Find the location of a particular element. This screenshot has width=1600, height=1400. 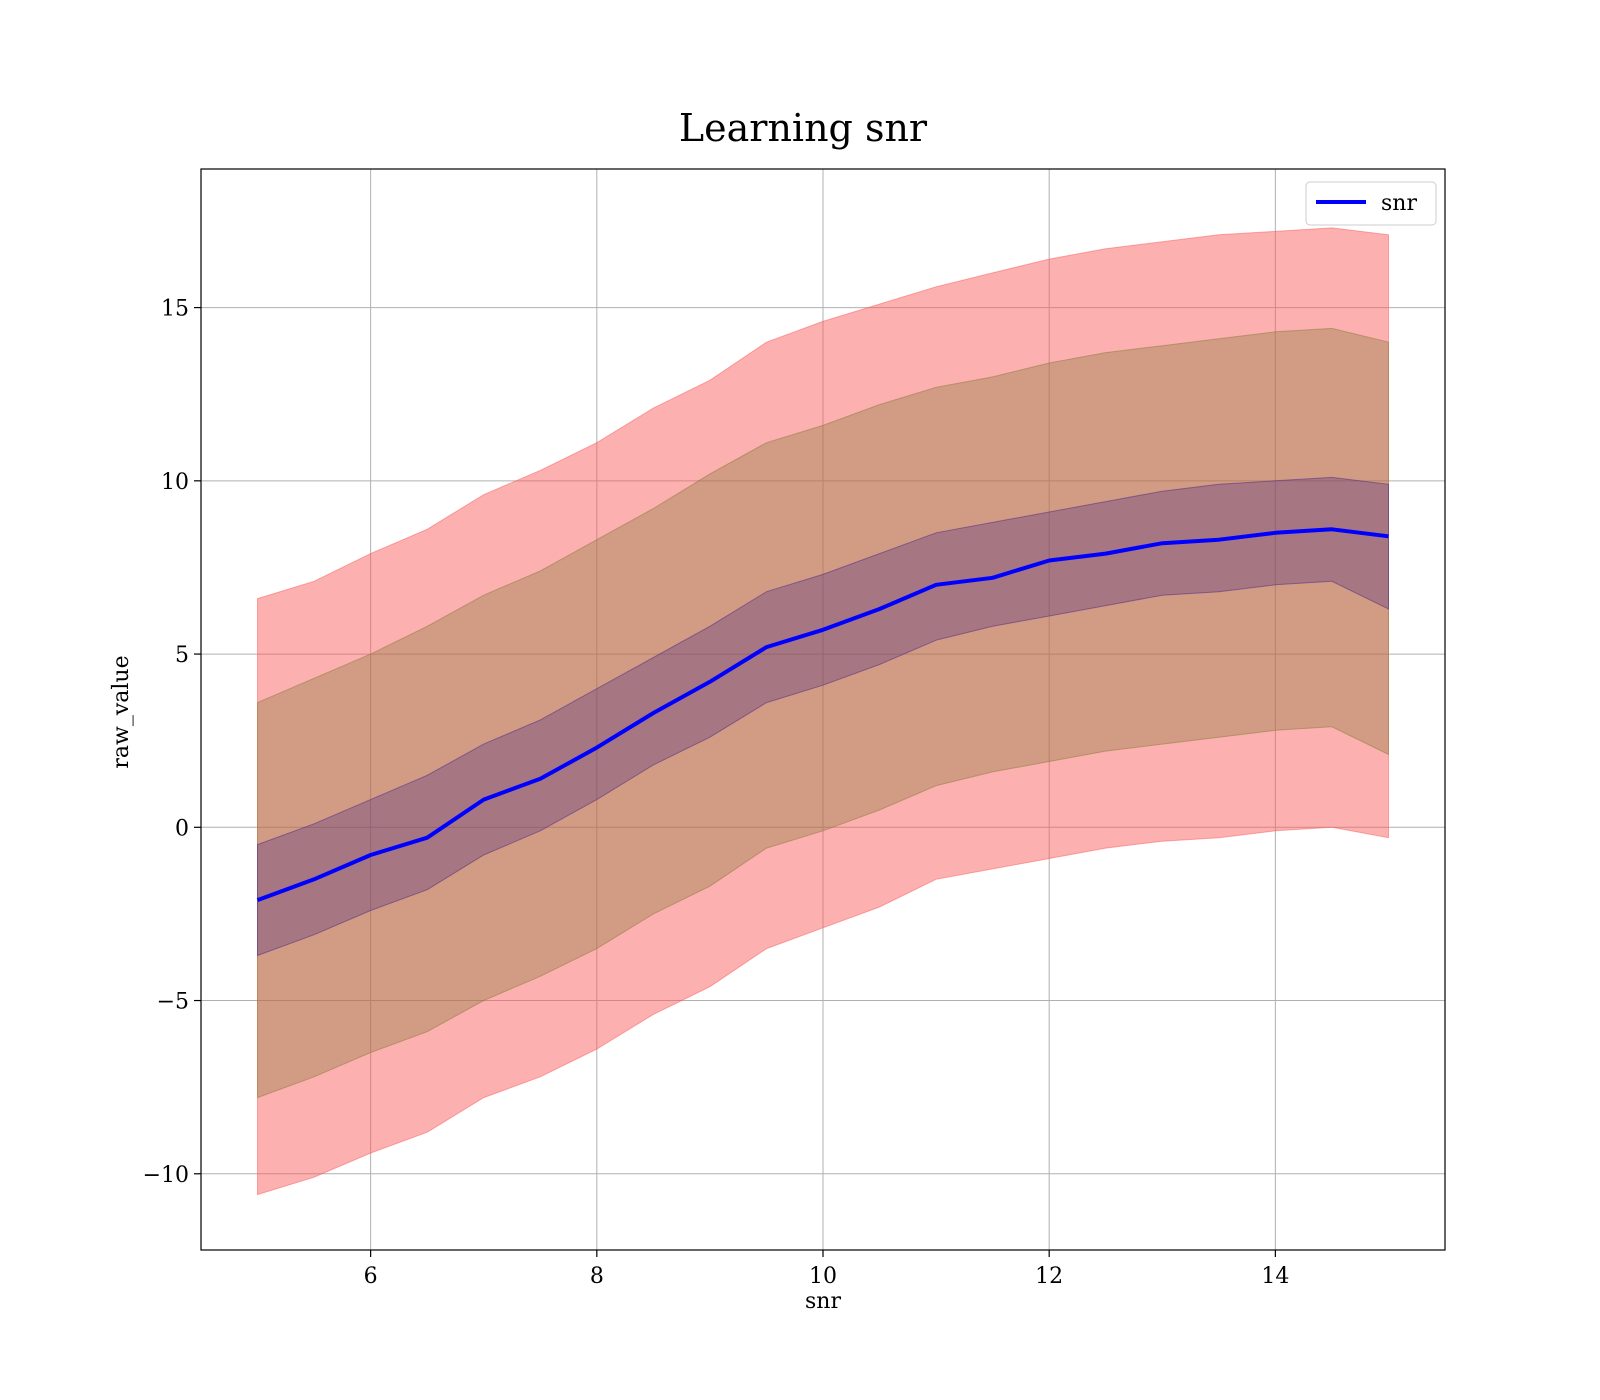

x-axis-label: snr is located at coordinates (823, 1301).